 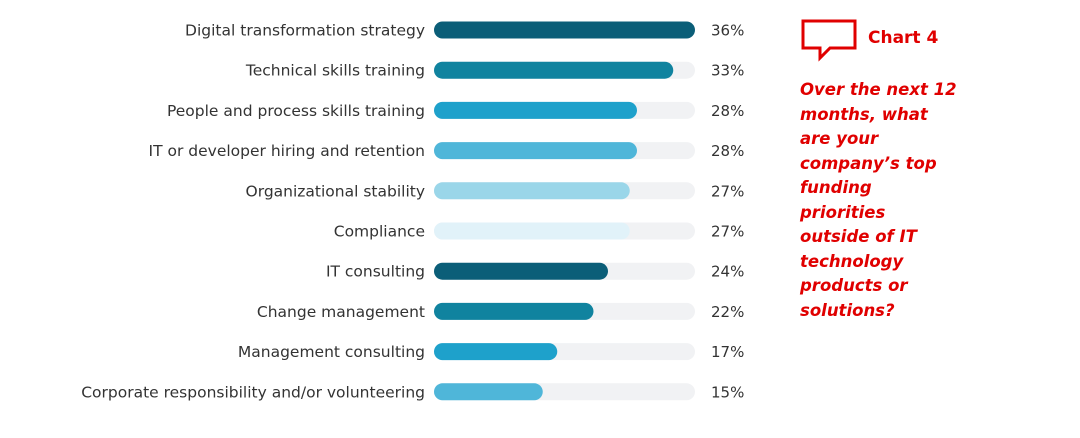 What do you see at coordinates (727, 31) in the screenshot?
I see `value-label: 36%` at bounding box center [727, 31].